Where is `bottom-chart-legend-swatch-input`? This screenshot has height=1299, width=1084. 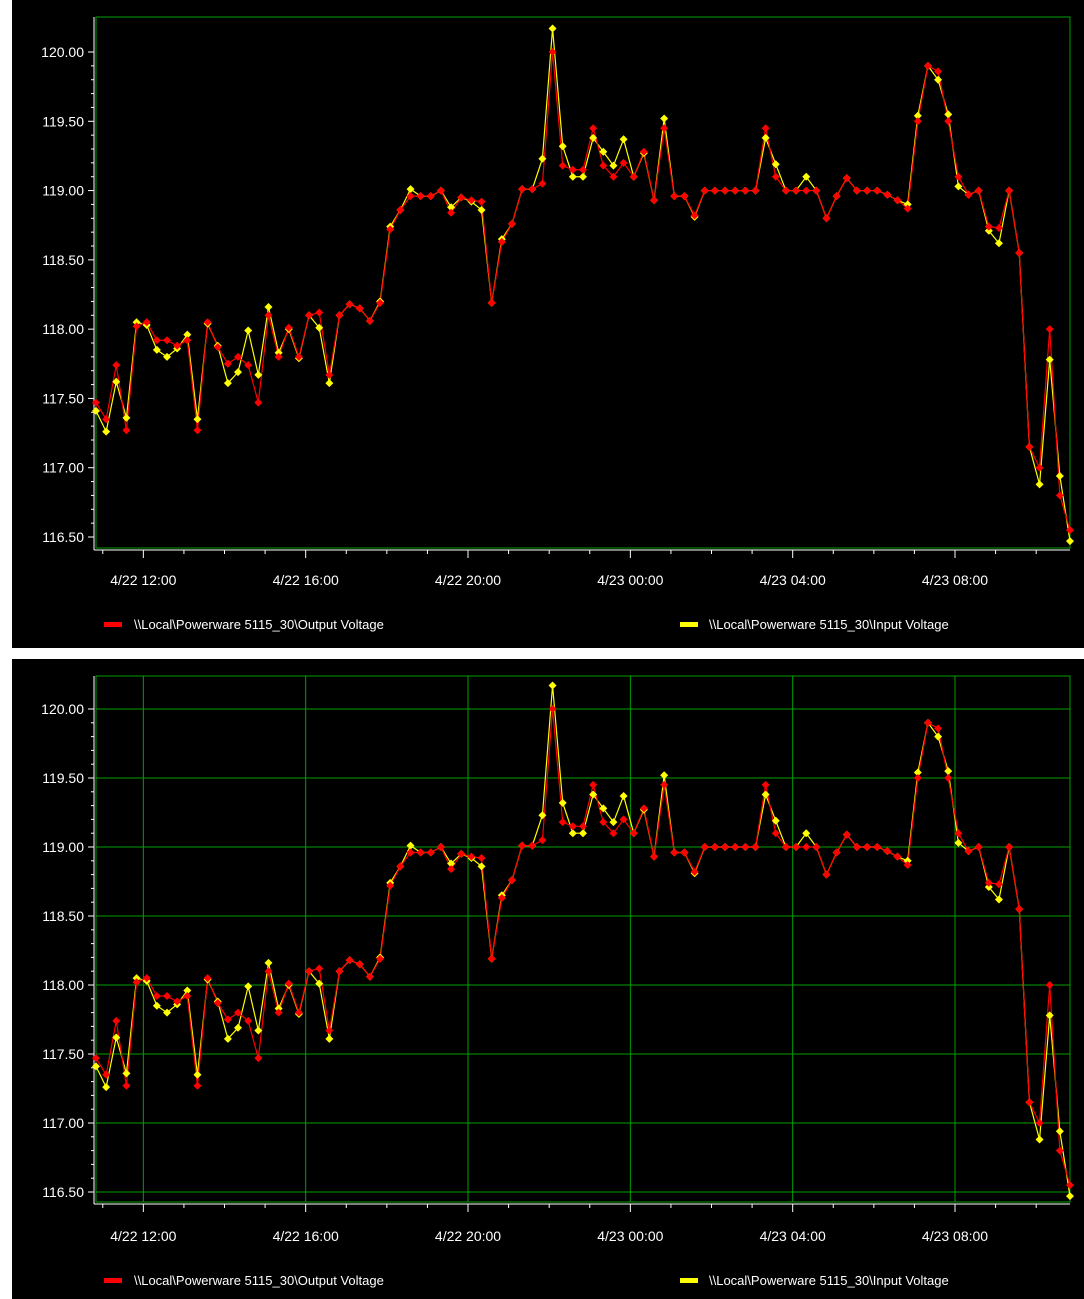 bottom-chart-legend-swatch-input is located at coordinates (689, 1280).